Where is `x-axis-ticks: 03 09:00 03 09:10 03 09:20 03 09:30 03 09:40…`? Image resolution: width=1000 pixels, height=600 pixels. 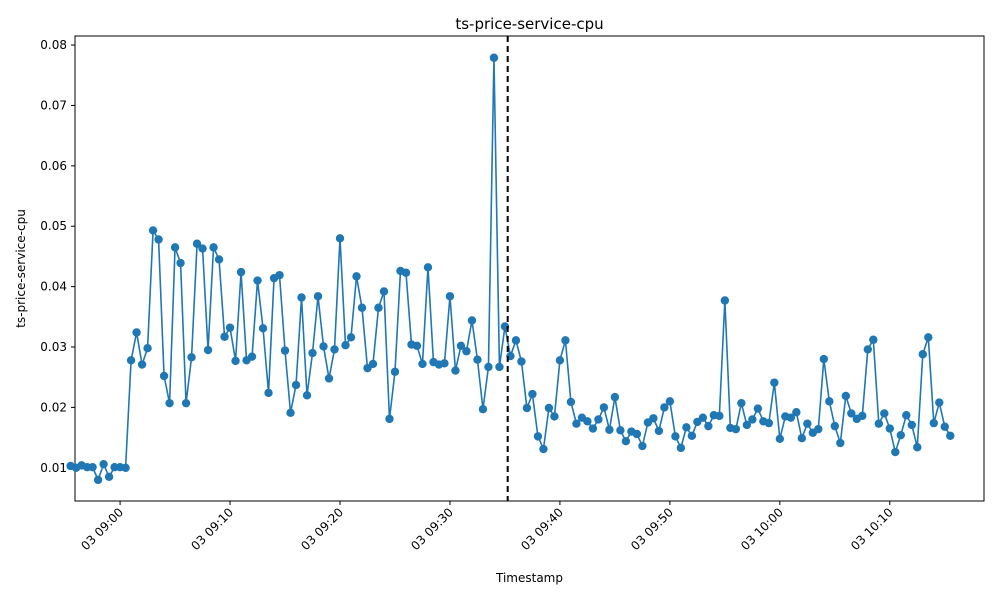
x-axis-ticks: 03 09:00 03 09:10 03 09:20 03 09:30 03 09:40… is located at coordinates (487, 527).